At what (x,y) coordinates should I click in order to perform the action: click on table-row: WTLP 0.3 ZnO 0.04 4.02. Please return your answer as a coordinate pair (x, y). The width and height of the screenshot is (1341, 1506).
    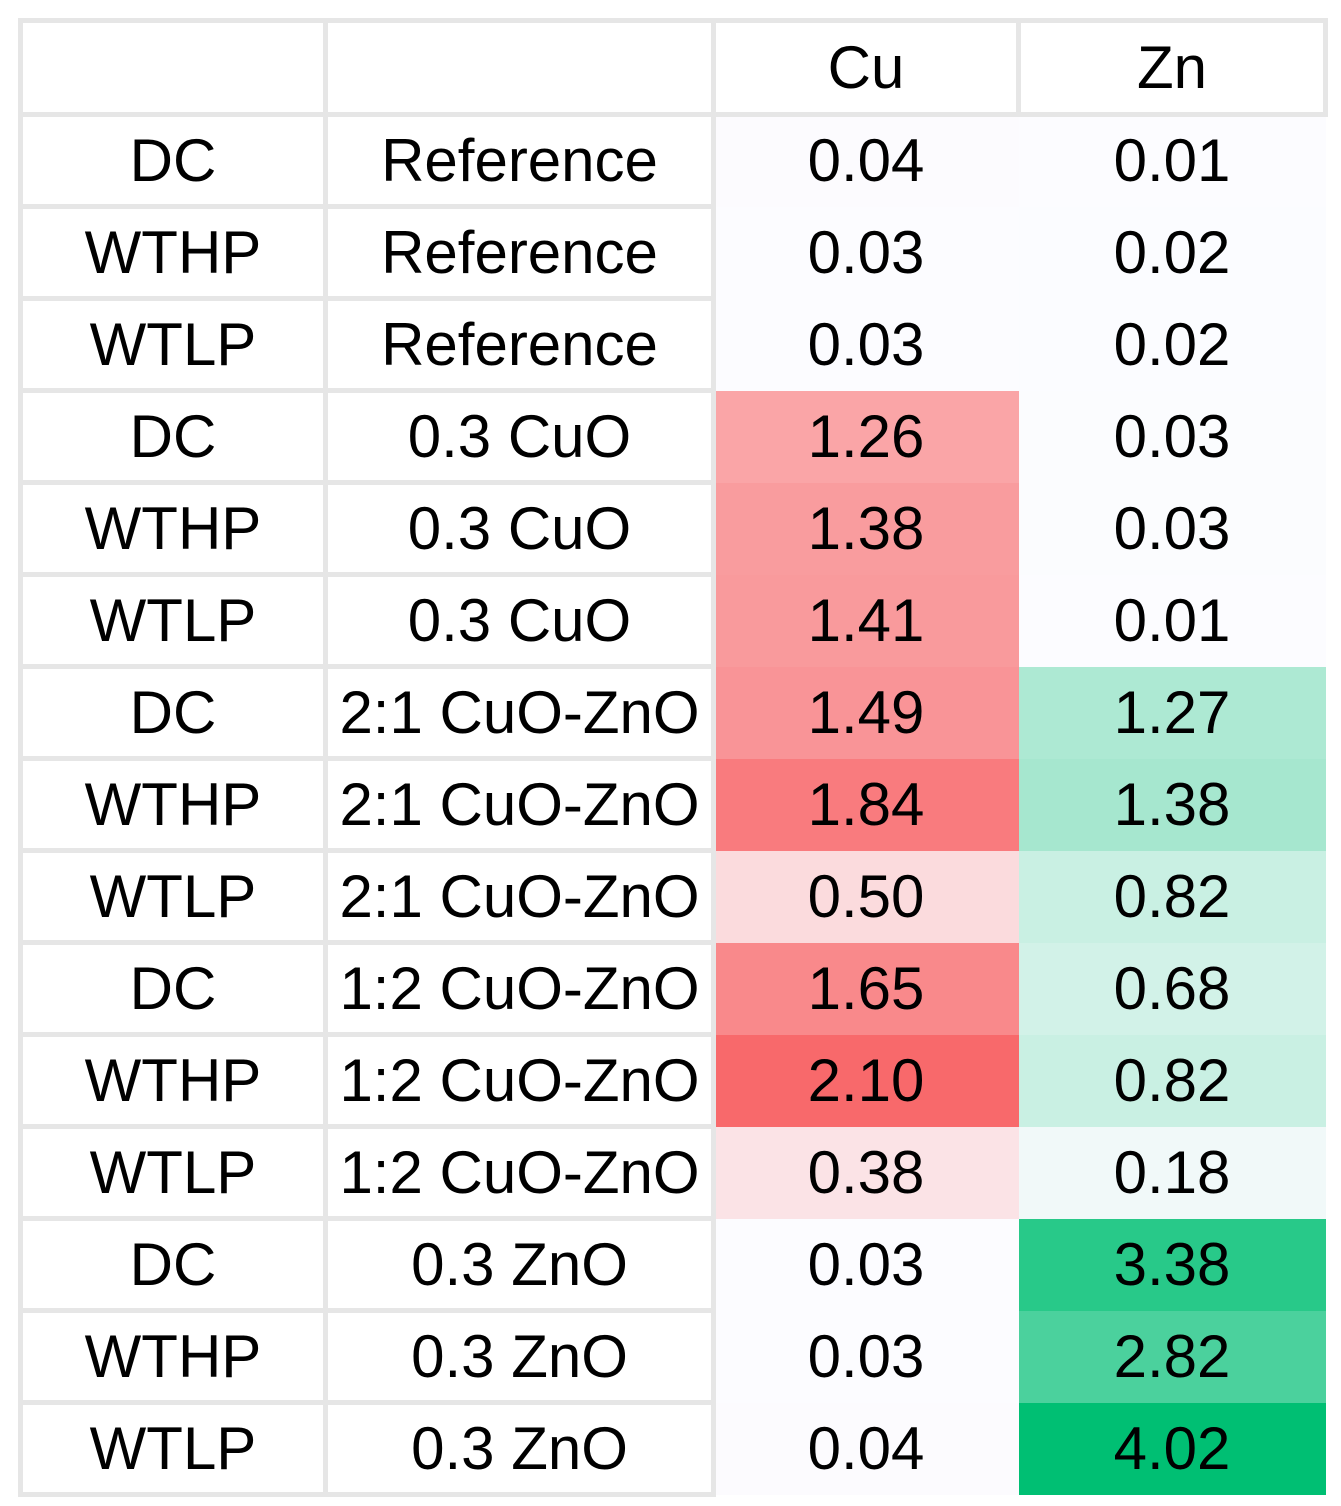
    Looking at the image, I should click on (672, 1448).